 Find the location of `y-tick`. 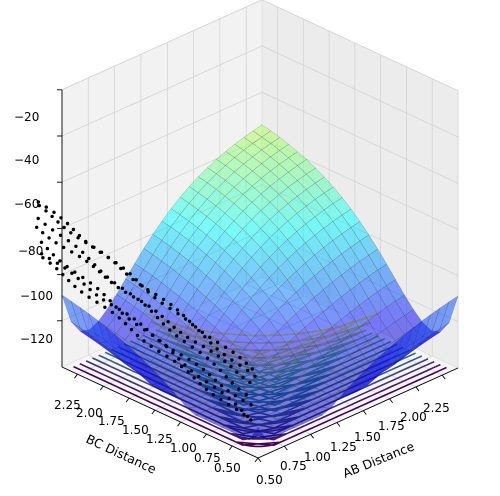

y-tick is located at coordinates (101, 388).